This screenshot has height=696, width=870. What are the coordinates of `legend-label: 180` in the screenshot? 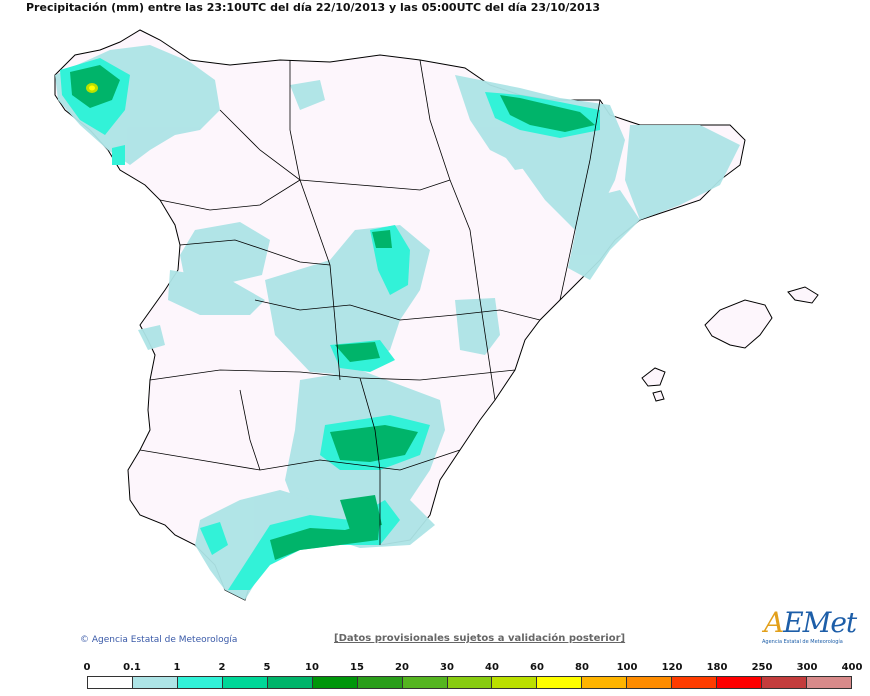 It's located at (717, 667).